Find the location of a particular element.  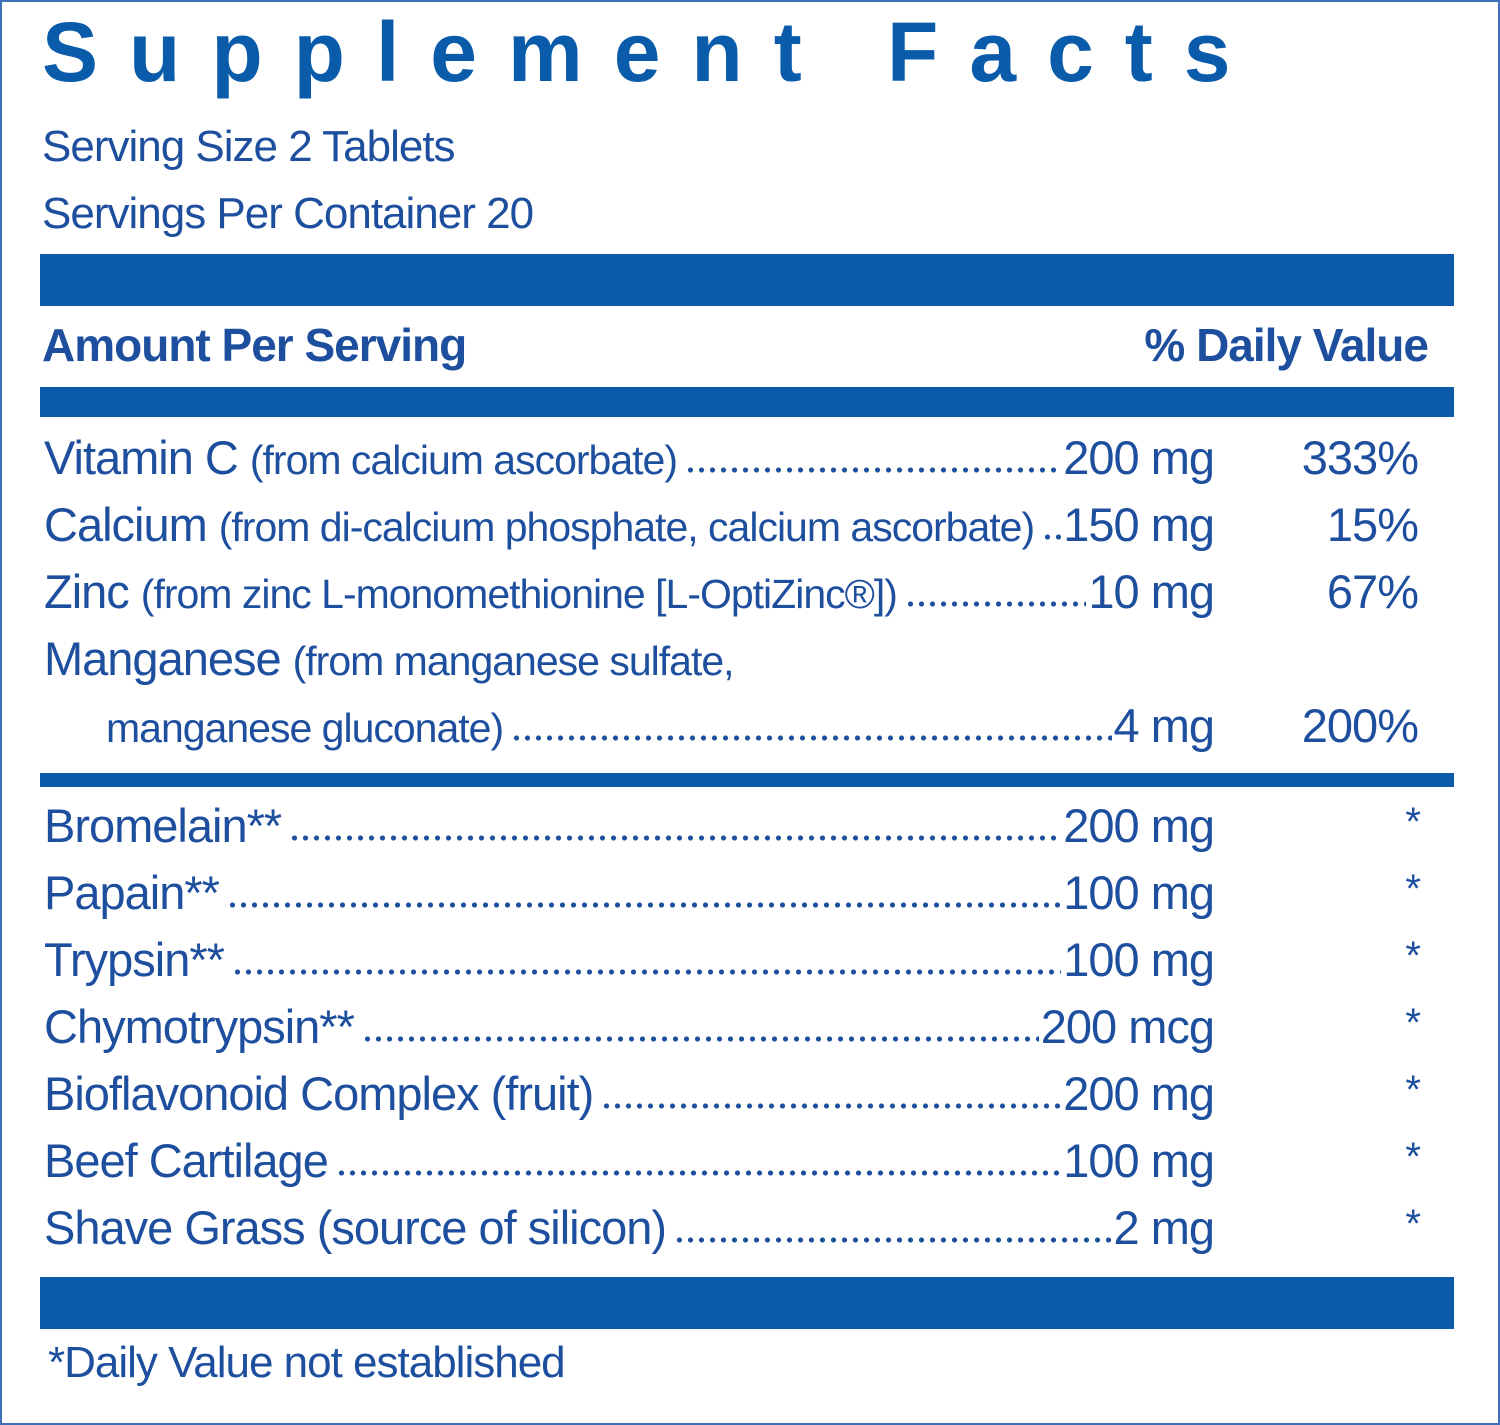

ingredient-name: Bioflavonoid Complex (fruit) is located at coordinates (319, 1093).